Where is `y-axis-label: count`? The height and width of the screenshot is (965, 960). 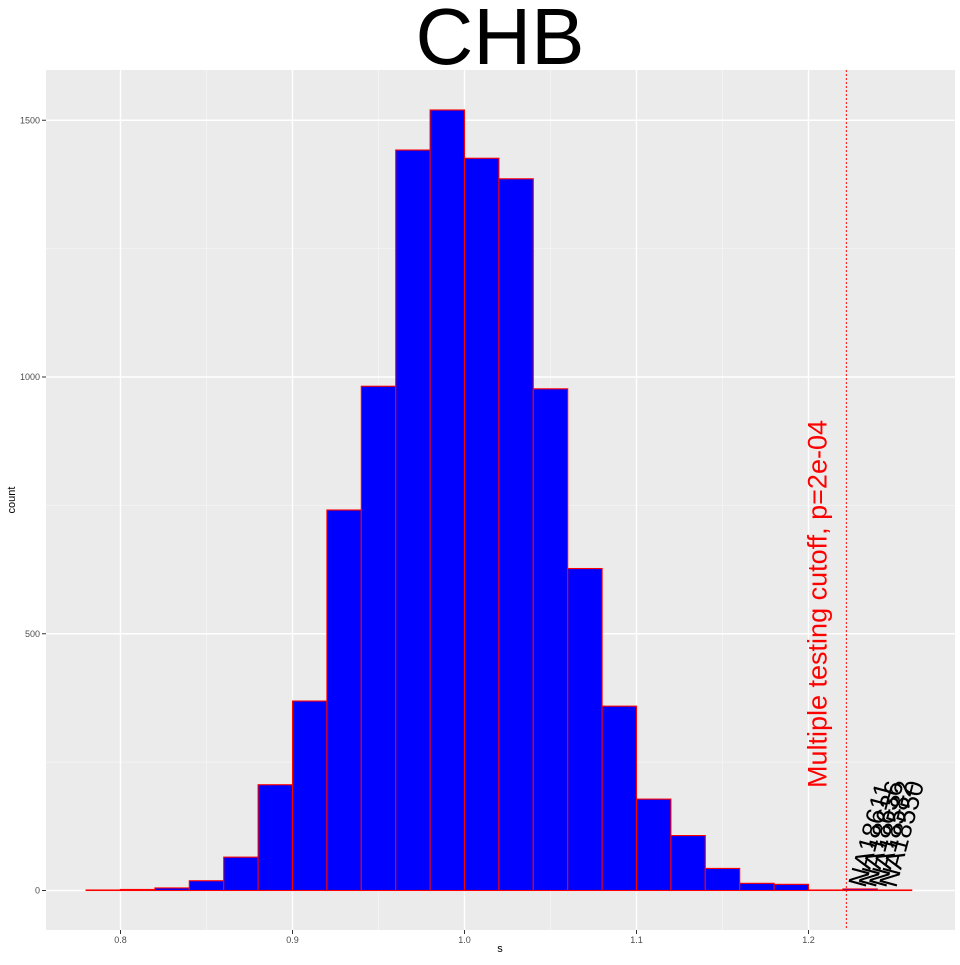 y-axis-label: count is located at coordinates (12, 500).